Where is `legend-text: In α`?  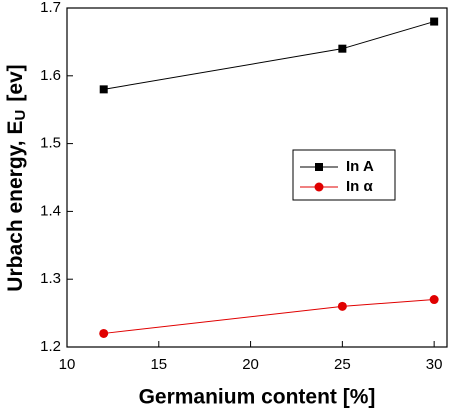
legend-text: In α is located at coordinates (359, 186).